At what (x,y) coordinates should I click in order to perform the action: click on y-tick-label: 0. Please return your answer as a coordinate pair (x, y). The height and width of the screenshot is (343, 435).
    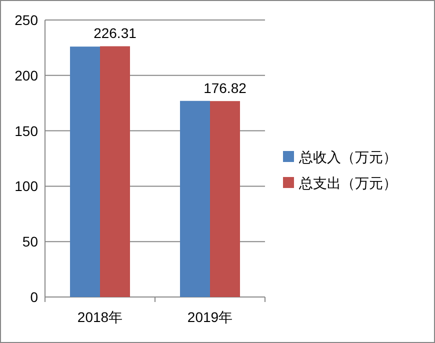
    Looking at the image, I should click on (34, 297).